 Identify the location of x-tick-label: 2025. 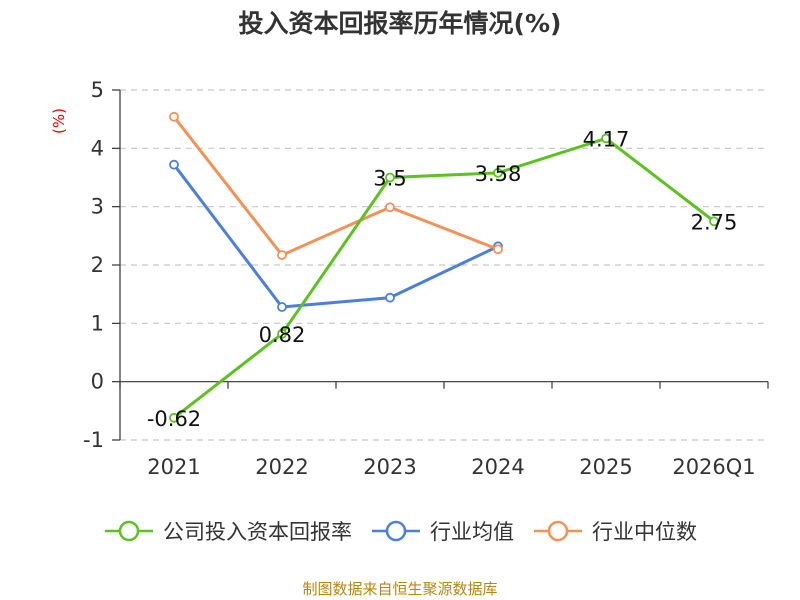
(605, 467).